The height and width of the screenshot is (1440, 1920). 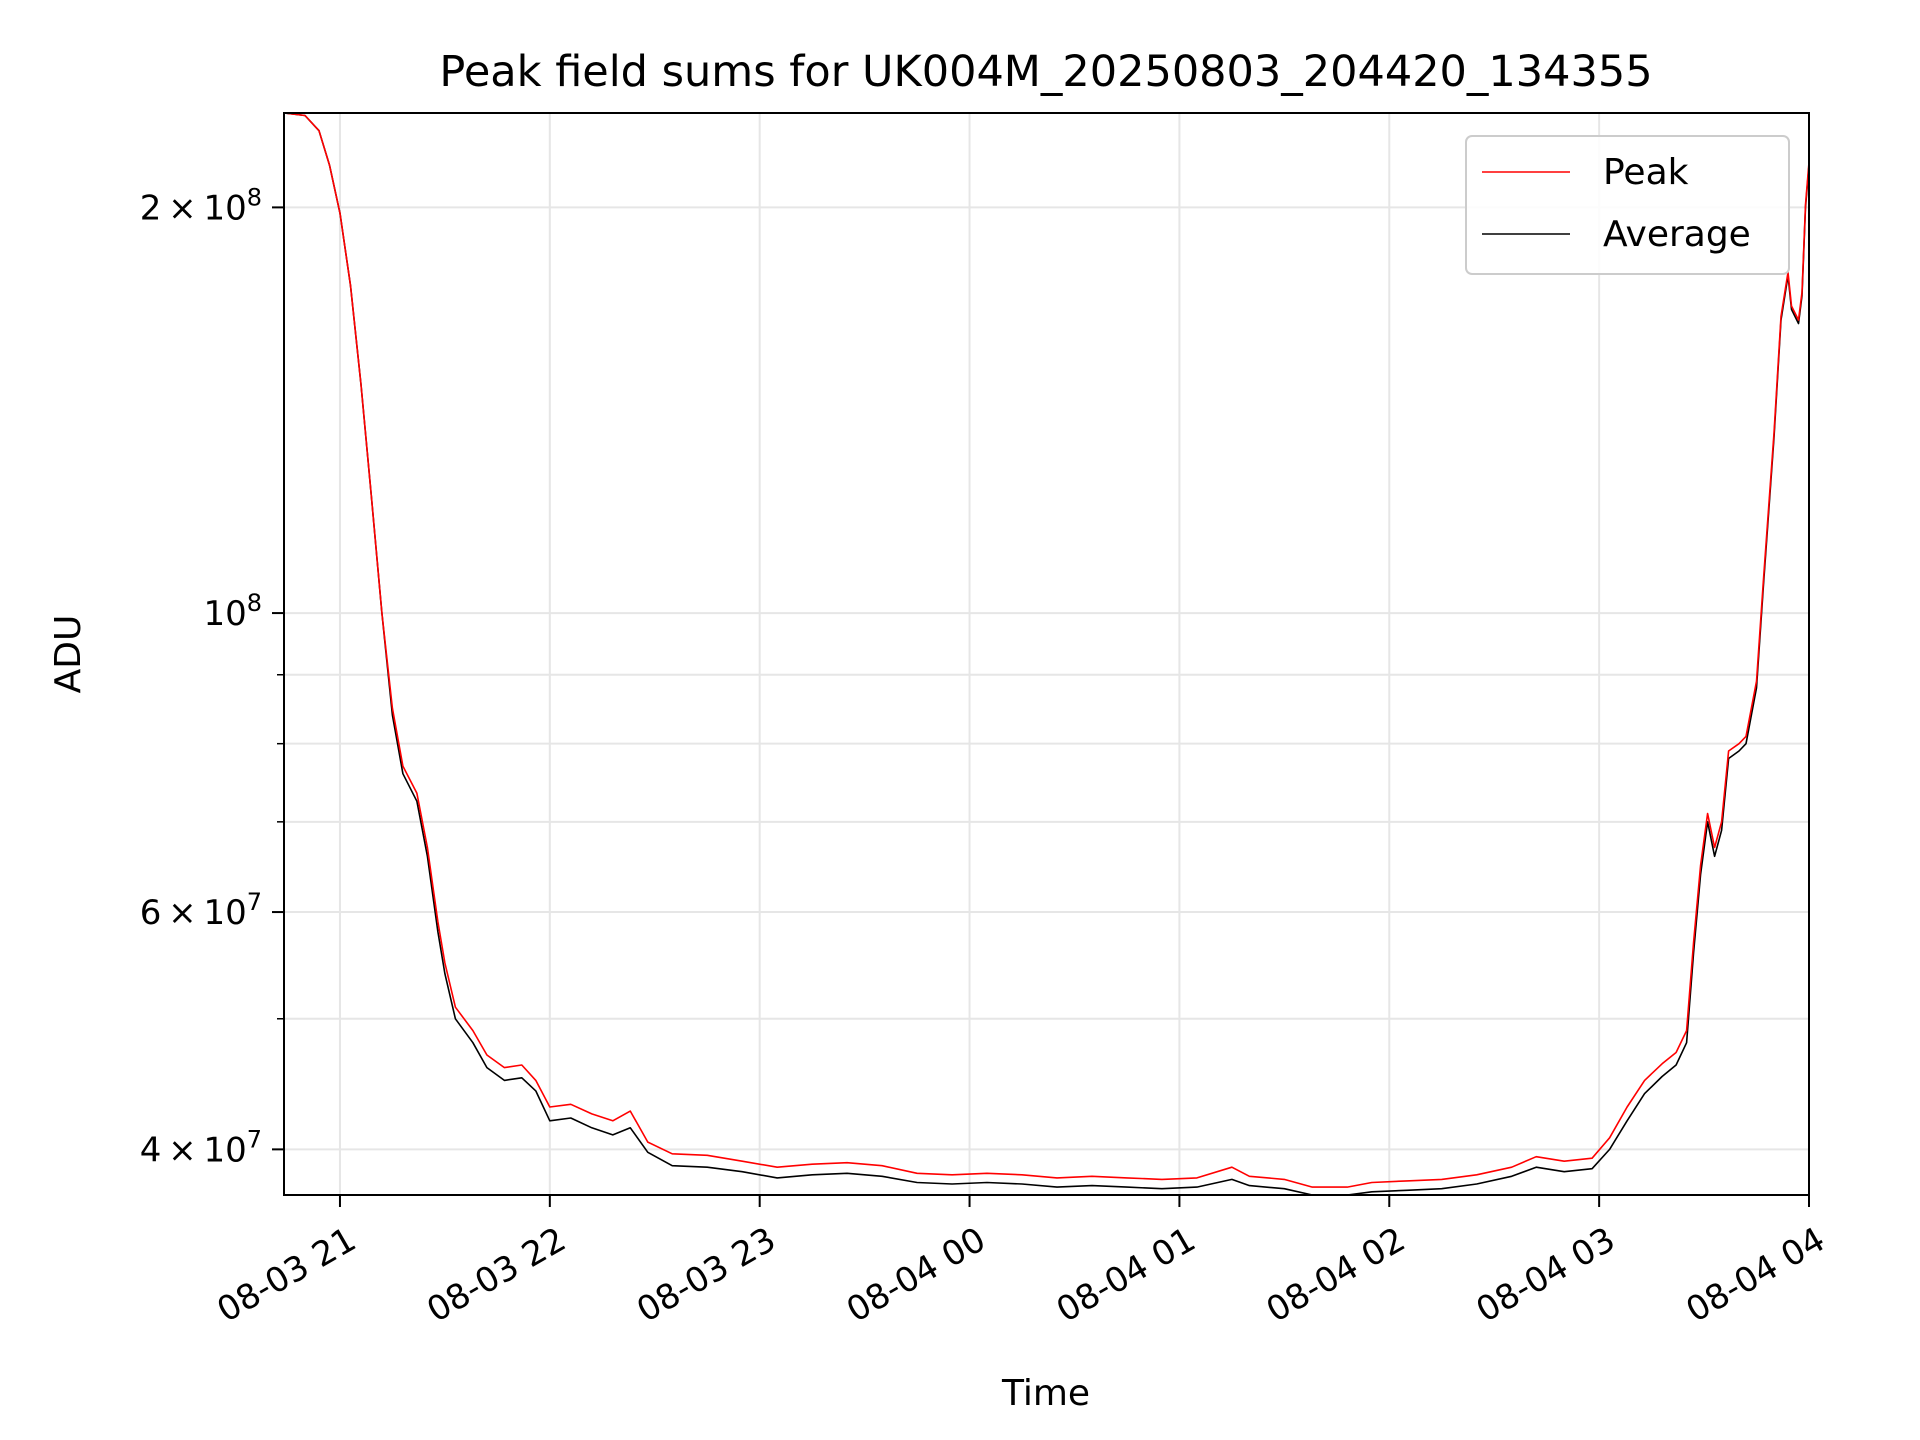 I want to click on y-axis-label: ADU, so click(x=68, y=654).